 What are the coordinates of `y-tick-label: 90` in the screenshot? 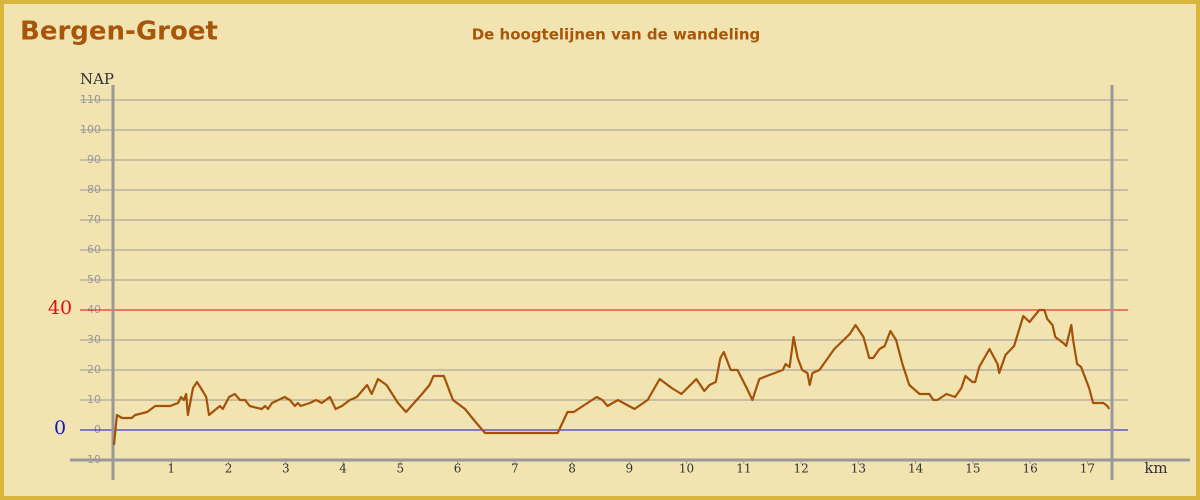 It's located at (94, 159).